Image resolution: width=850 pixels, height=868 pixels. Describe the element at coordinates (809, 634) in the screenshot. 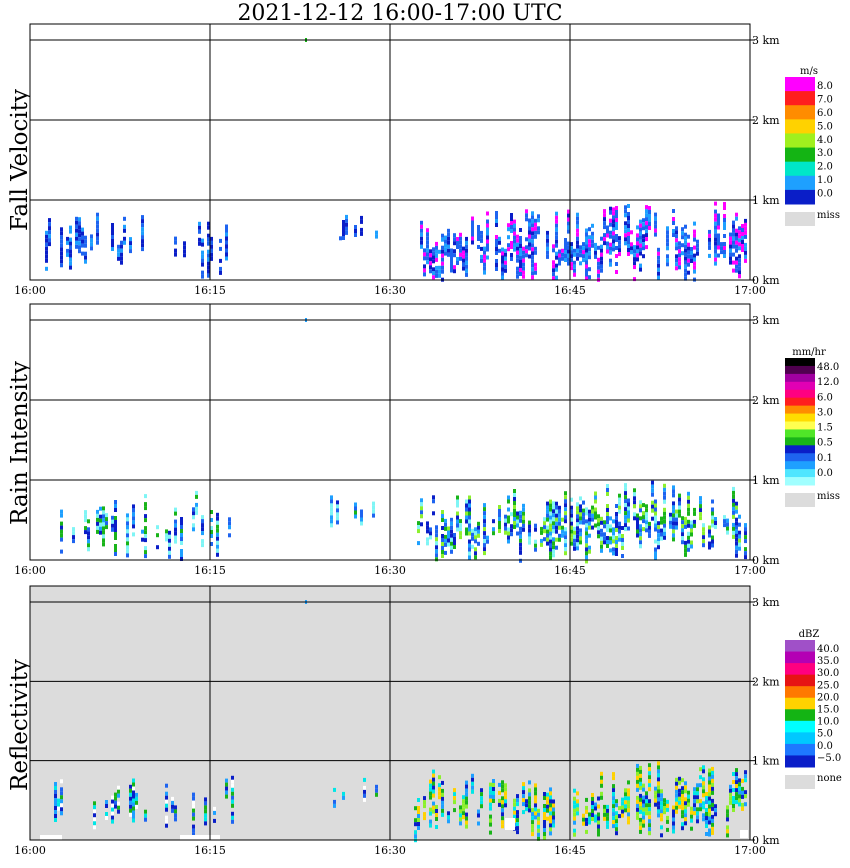

I see `legend-unit: dBZ` at that location.